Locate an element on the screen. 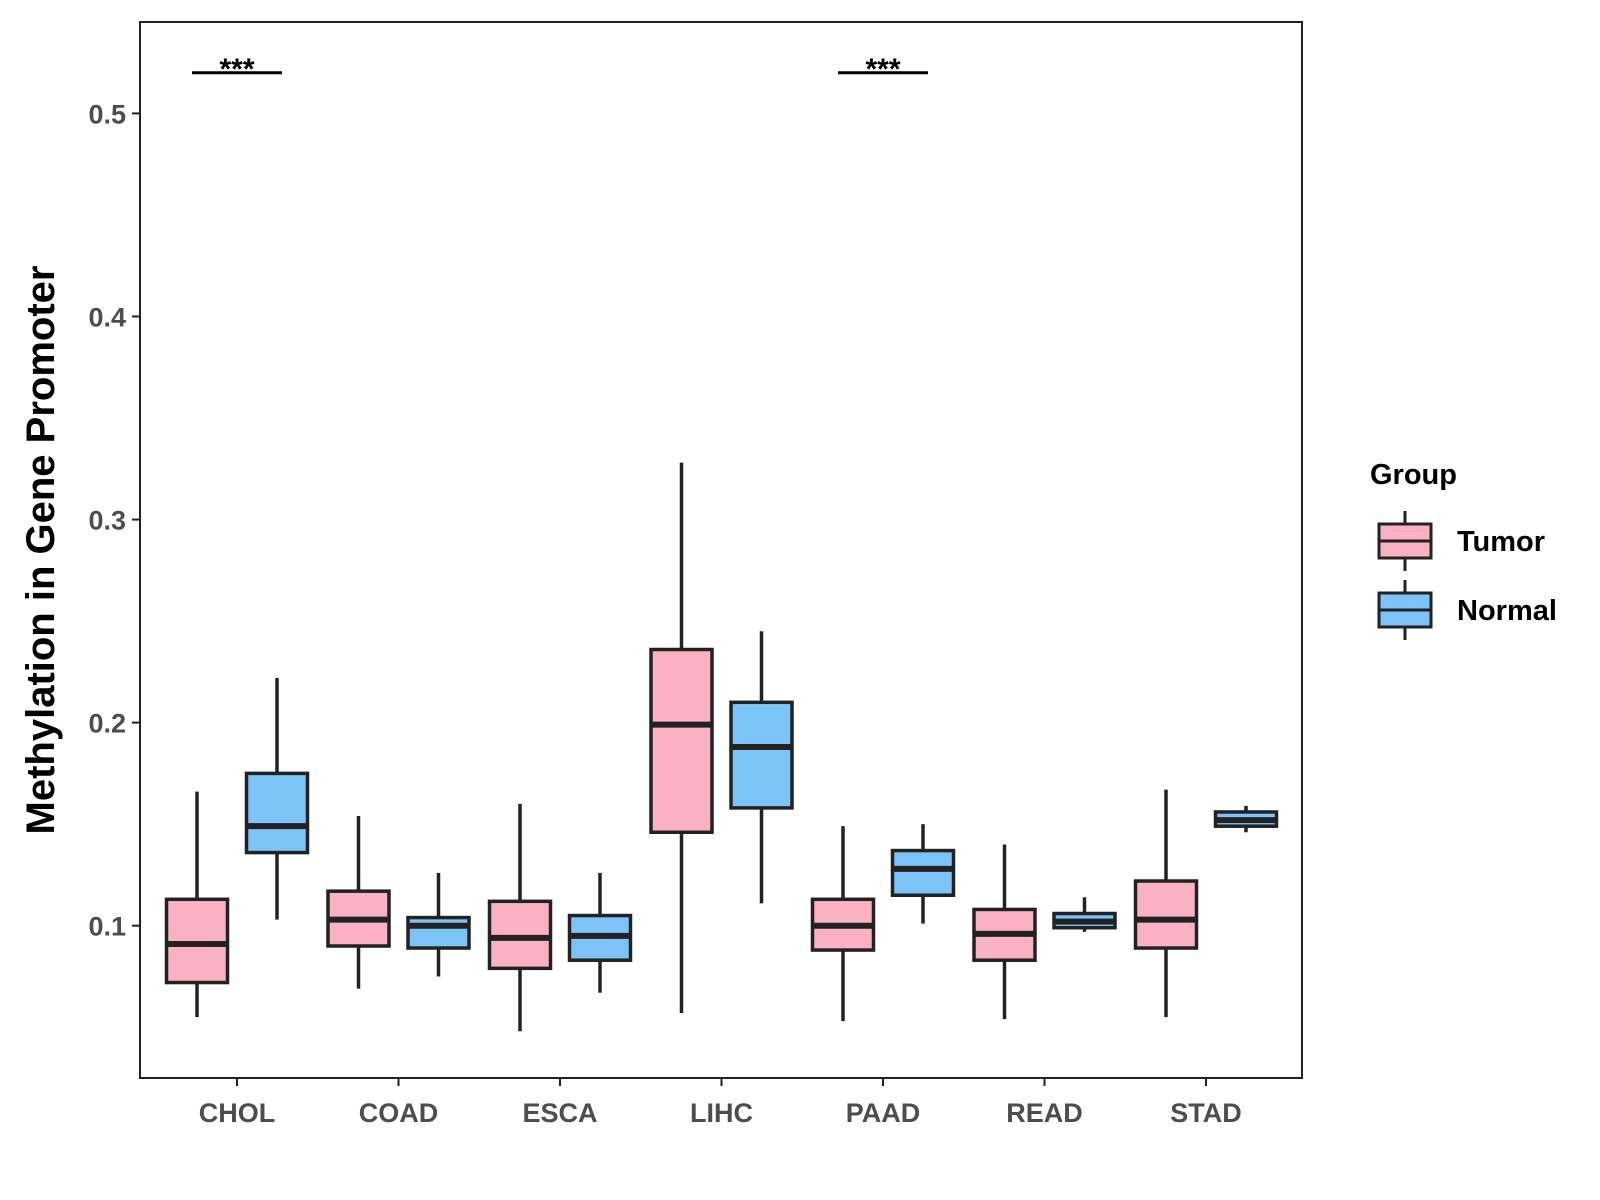 The height and width of the screenshot is (1200, 1600). box-normal-paad is located at coordinates (923, 874).